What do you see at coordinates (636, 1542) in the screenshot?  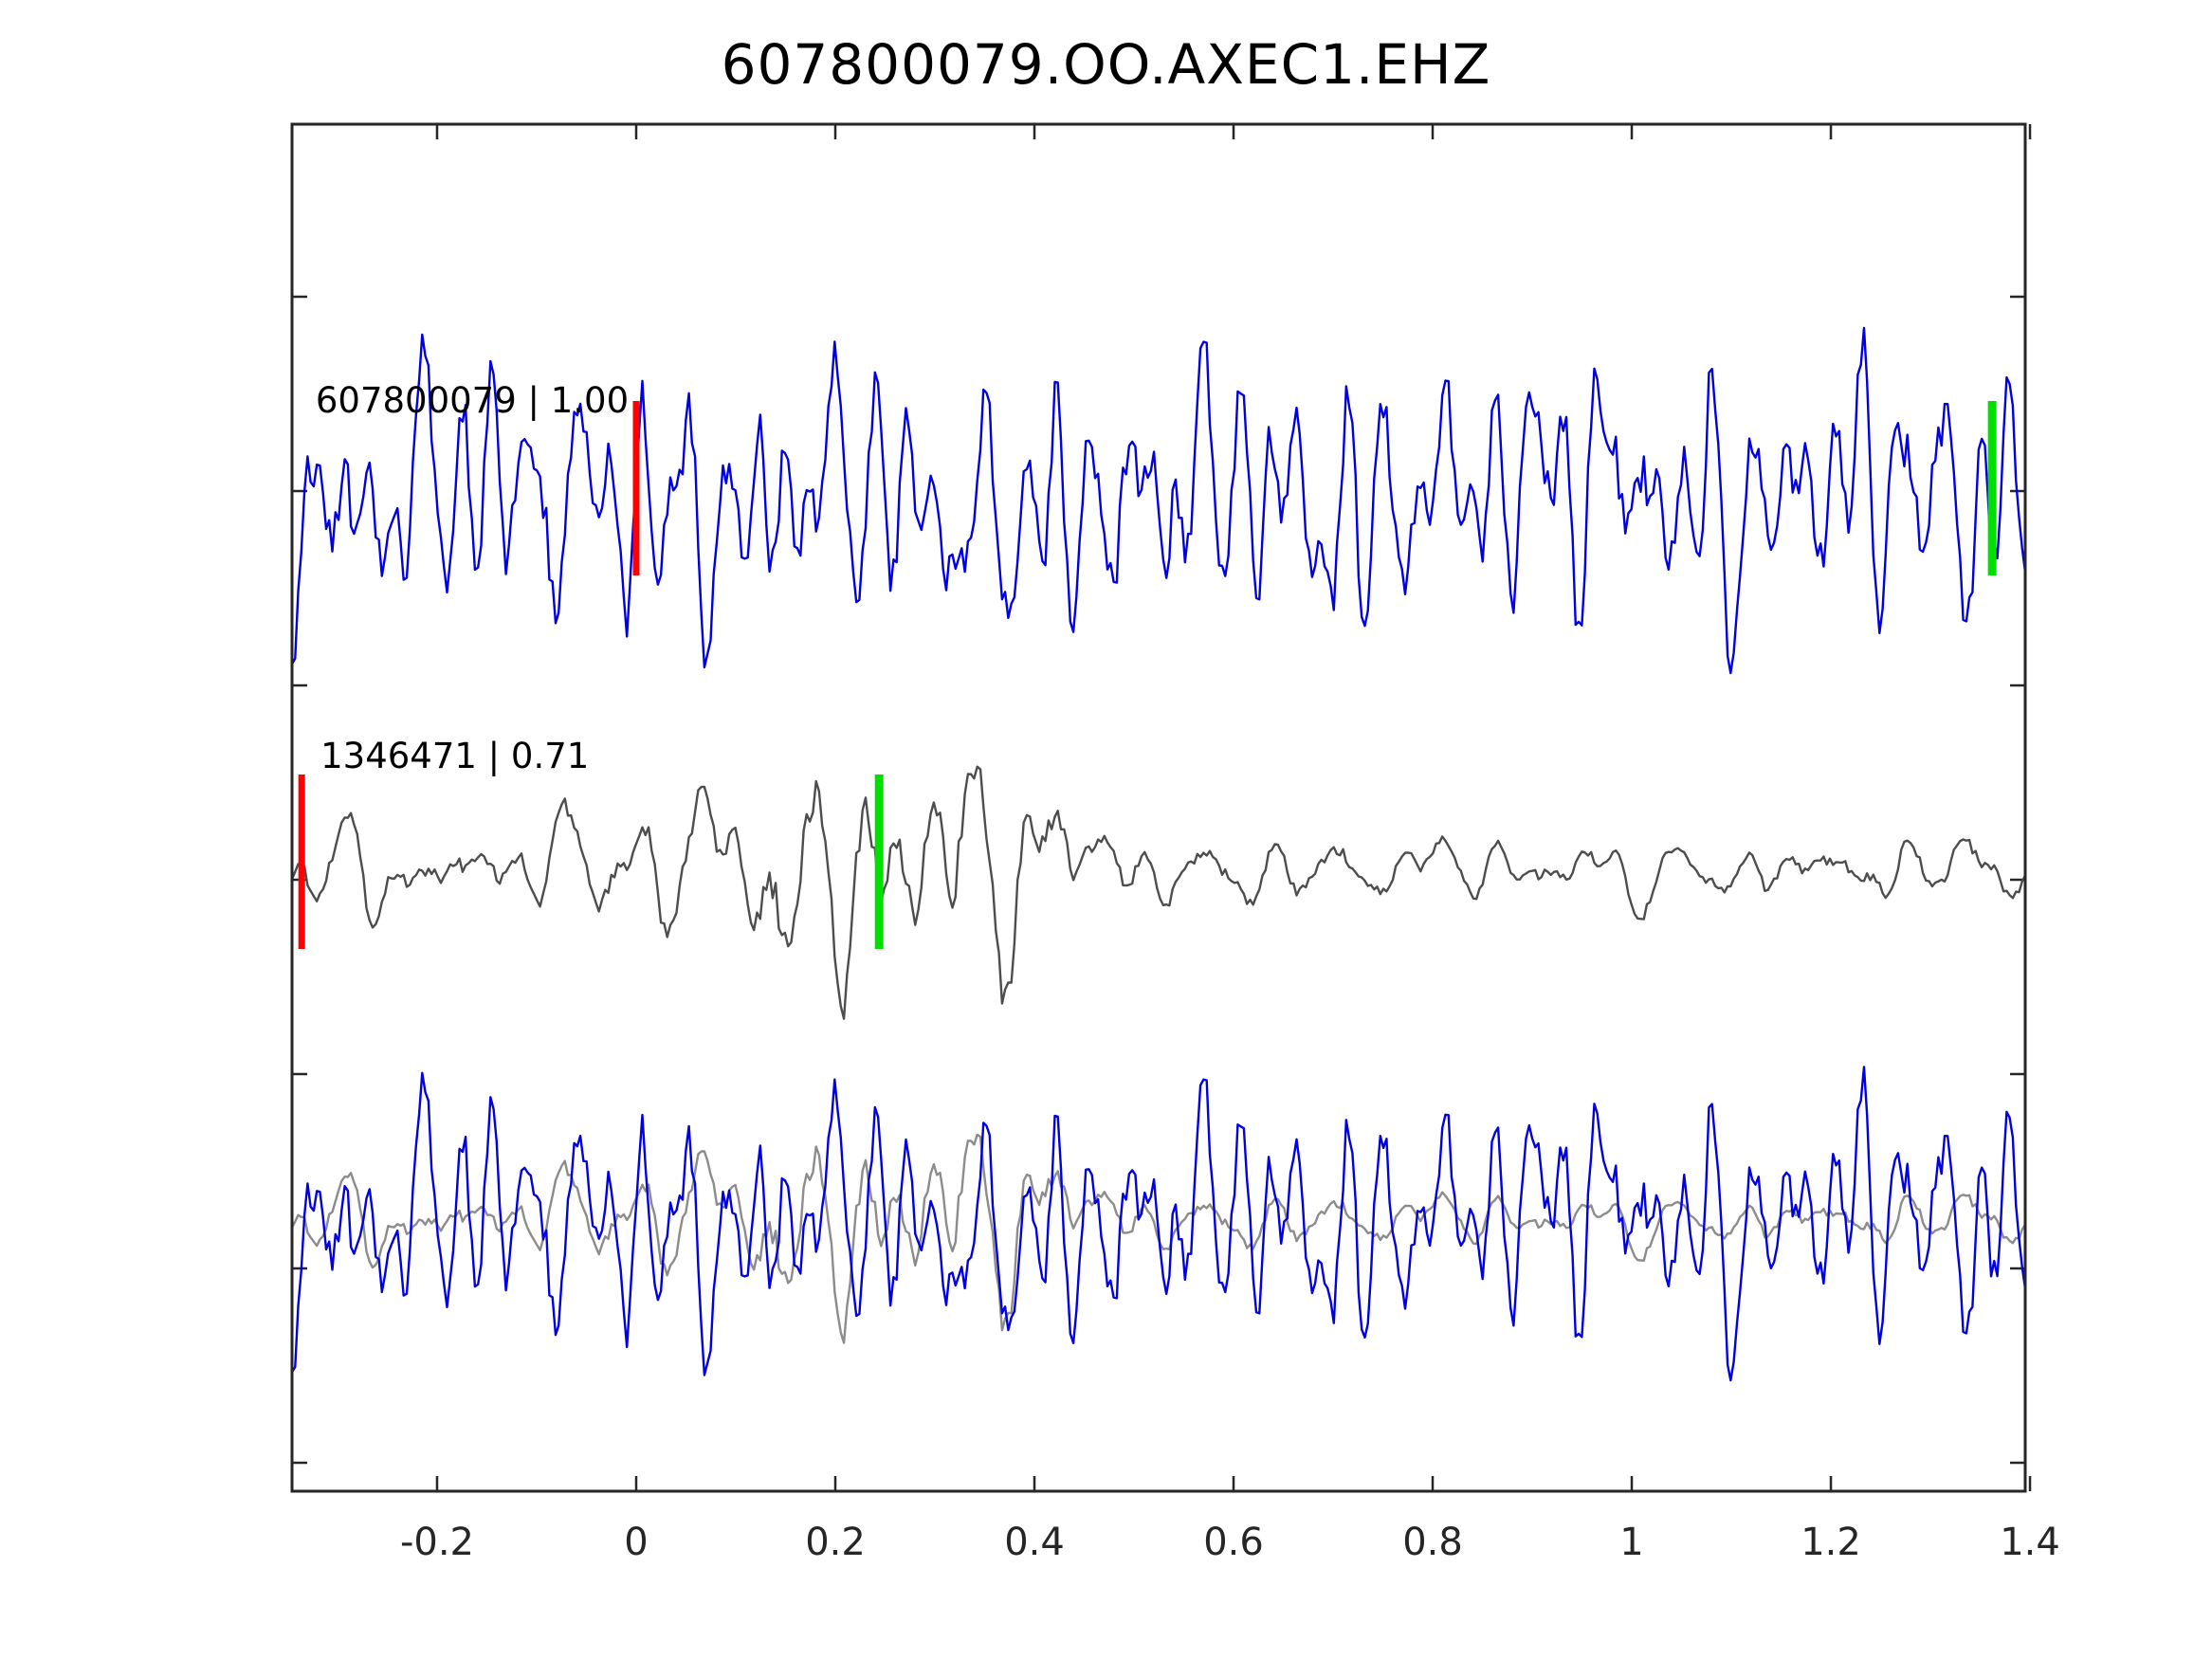 I see `x-tick-label: 0` at bounding box center [636, 1542].